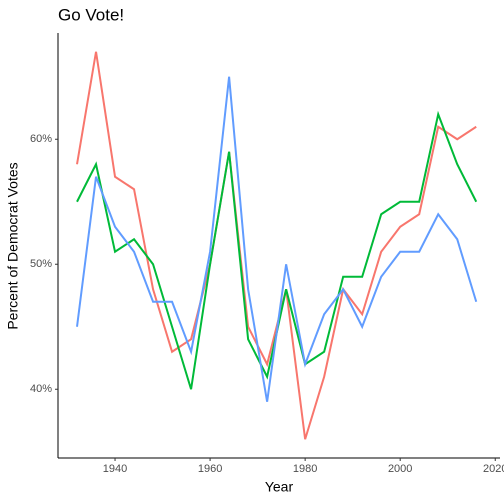 The image size is (504, 504). What do you see at coordinates (279, 487) in the screenshot?
I see `x-axis-title: Year` at bounding box center [279, 487].